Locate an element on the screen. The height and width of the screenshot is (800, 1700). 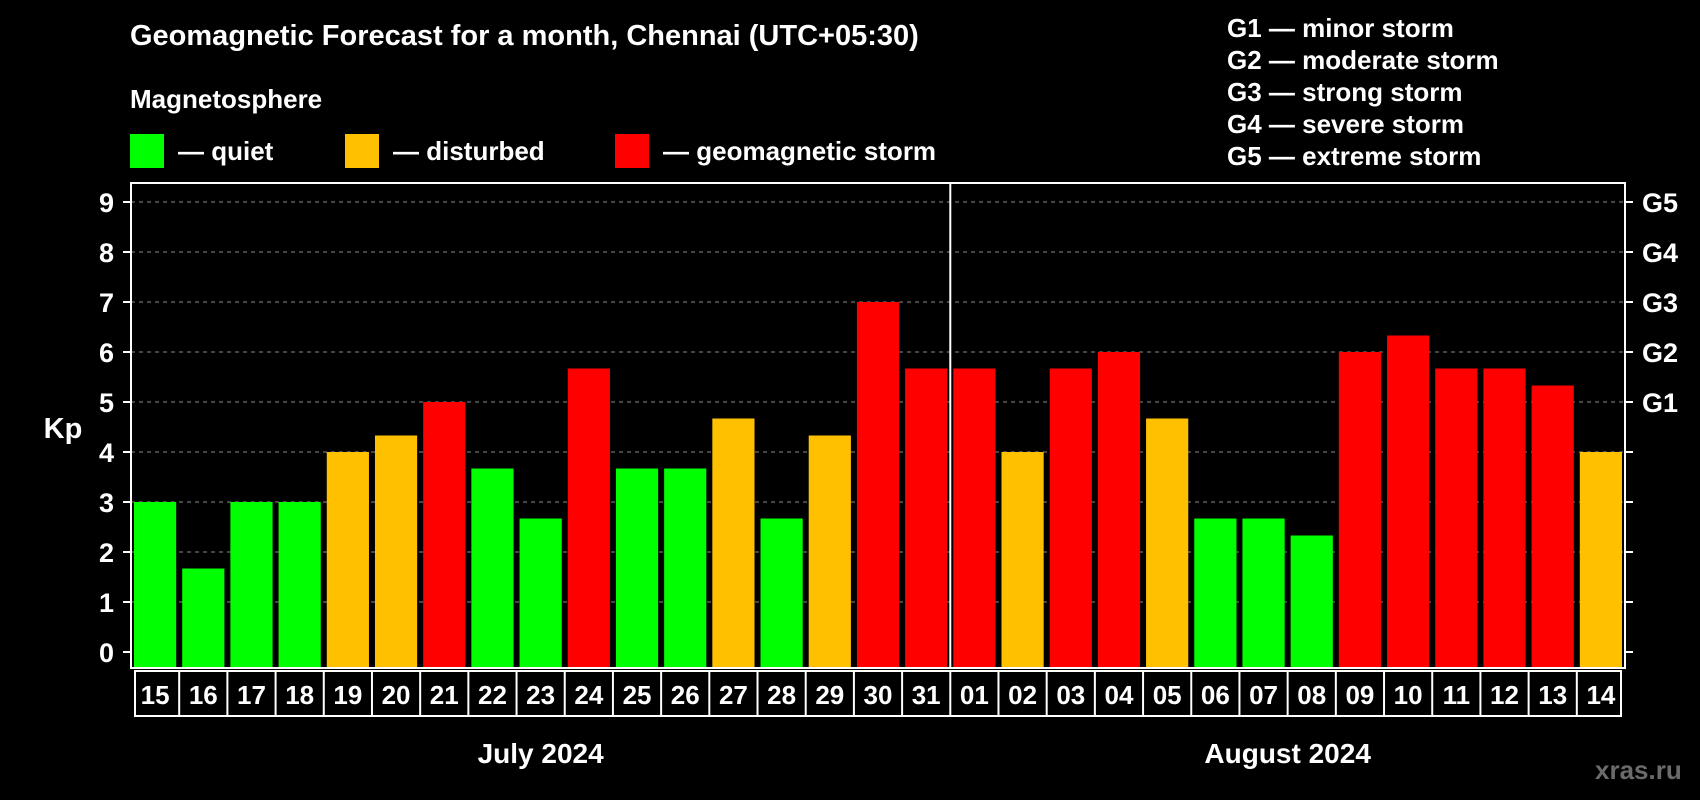
y-tick-label: 3 is located at coordinates (106, 503).